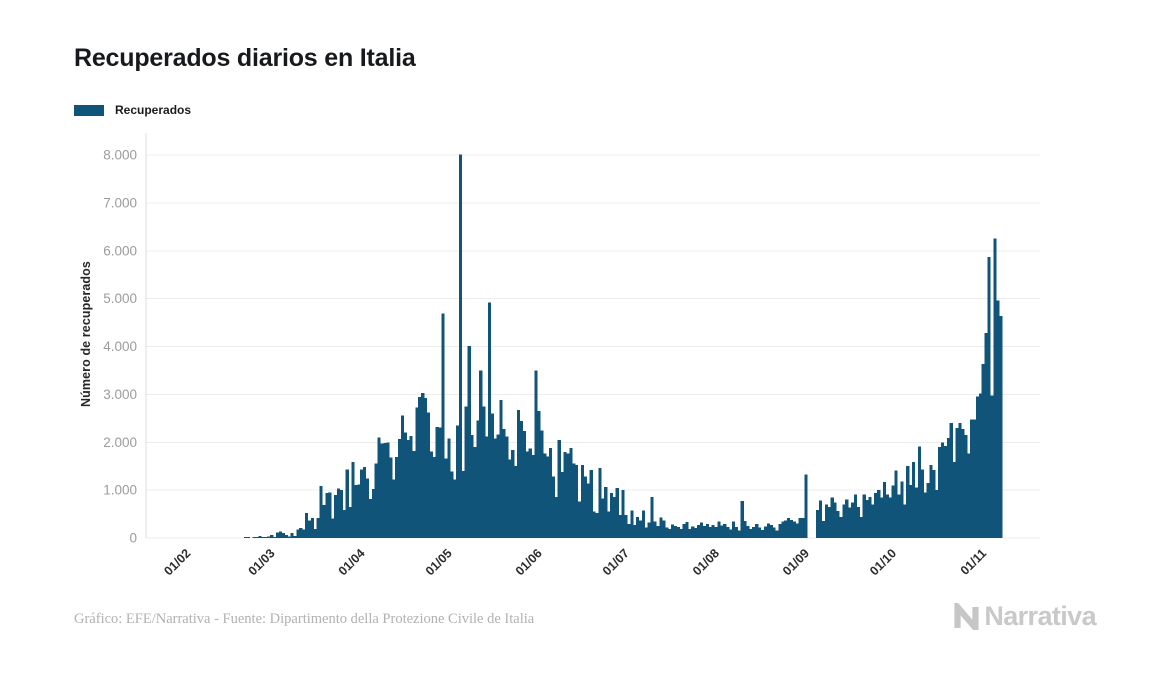 The image size is (1157, 674). What do you see at coordinates (120, 202) in the screenshot?
I see `y-tick-label: 7.000` at bounding box center [120, 202].